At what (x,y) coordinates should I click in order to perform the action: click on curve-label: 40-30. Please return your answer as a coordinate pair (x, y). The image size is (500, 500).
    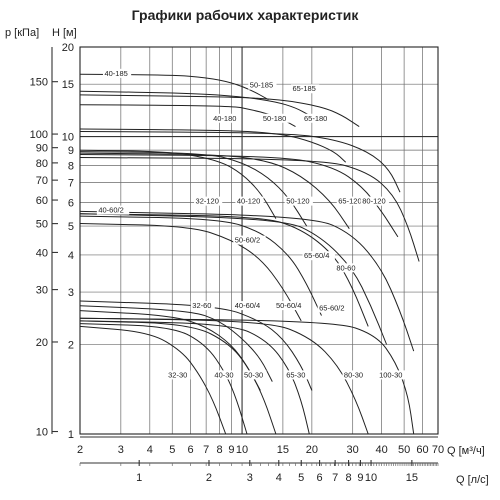
    Looking at the image, I should click on (223, 374).